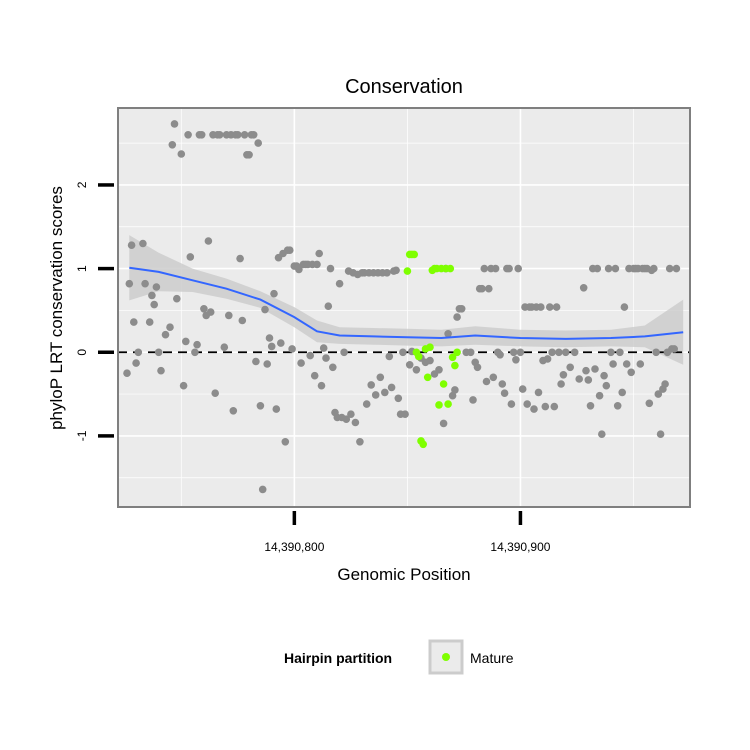 The width and height of the screenshot is (750, 750). I want to click on y-tick-label: 1, so click(82, 268).